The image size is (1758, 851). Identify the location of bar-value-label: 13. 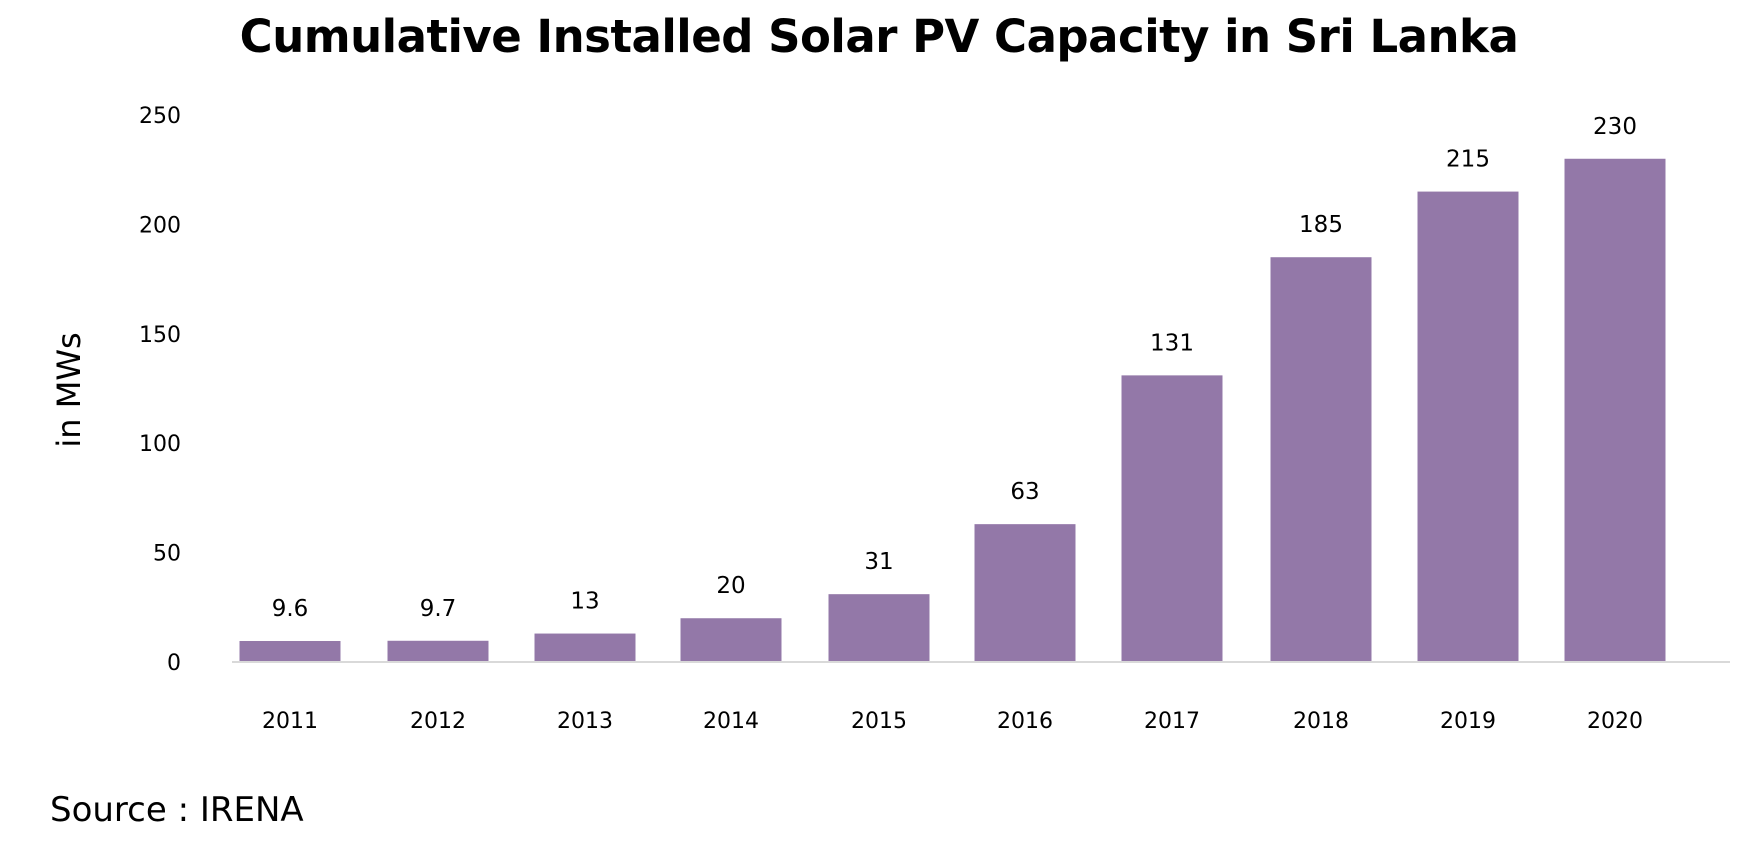
(584, 602).